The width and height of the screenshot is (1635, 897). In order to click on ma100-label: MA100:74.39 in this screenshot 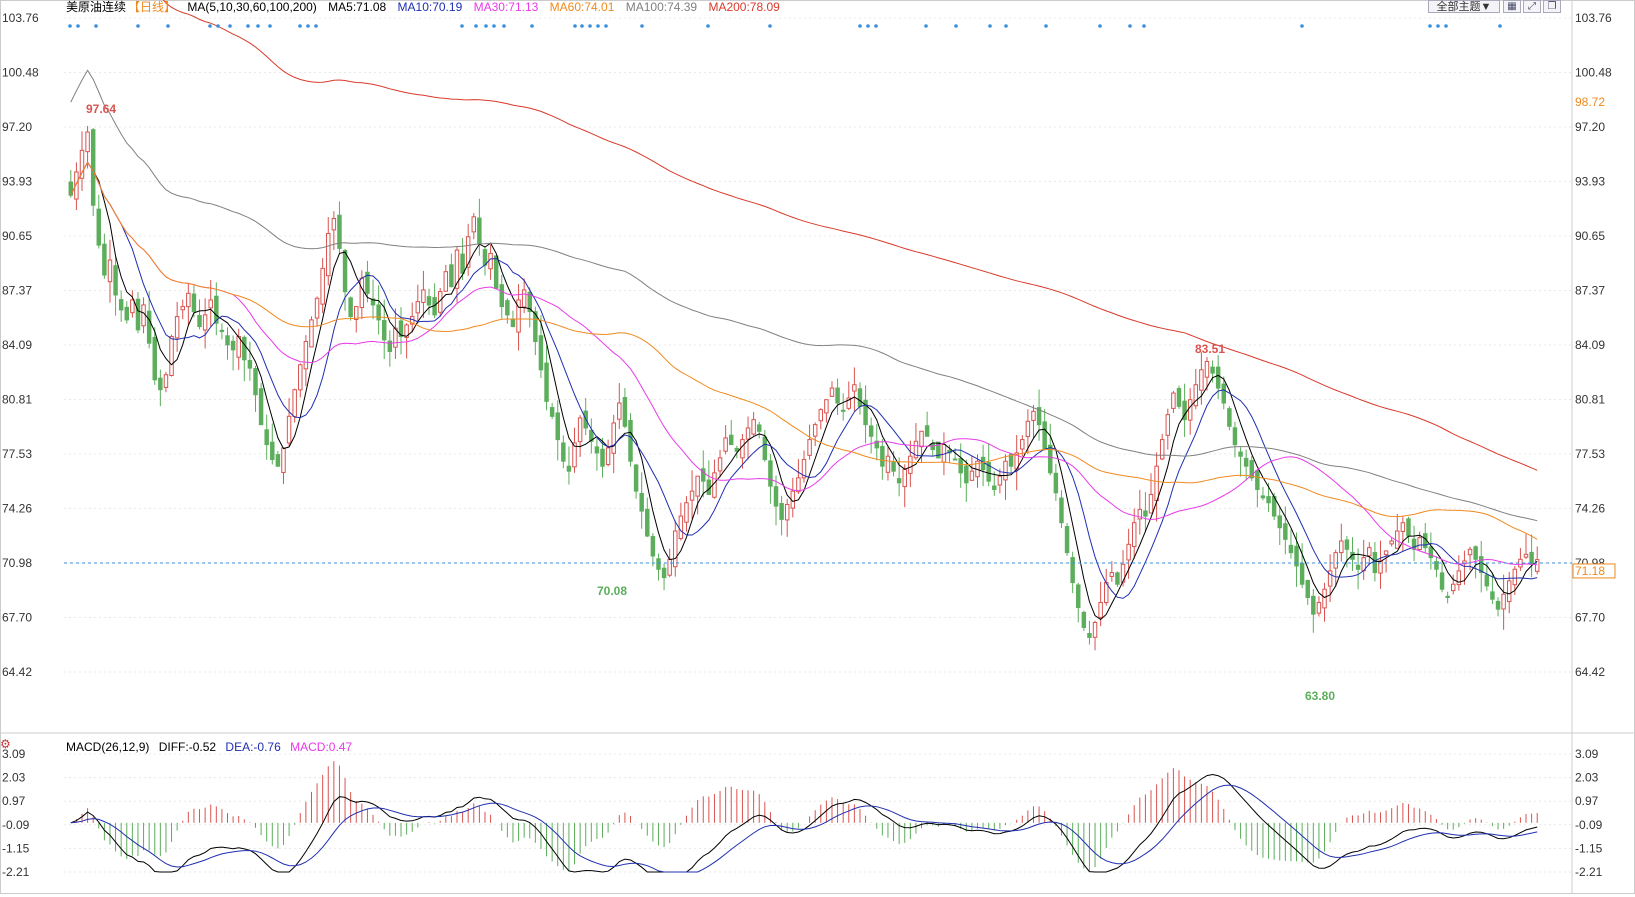, I will do `click(661, 7)`.